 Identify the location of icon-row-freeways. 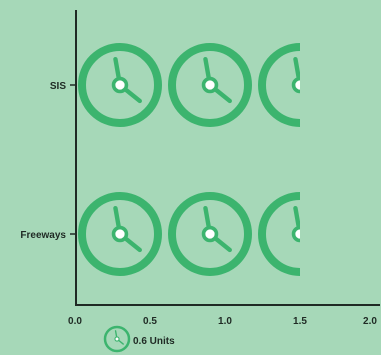
(189, 234).